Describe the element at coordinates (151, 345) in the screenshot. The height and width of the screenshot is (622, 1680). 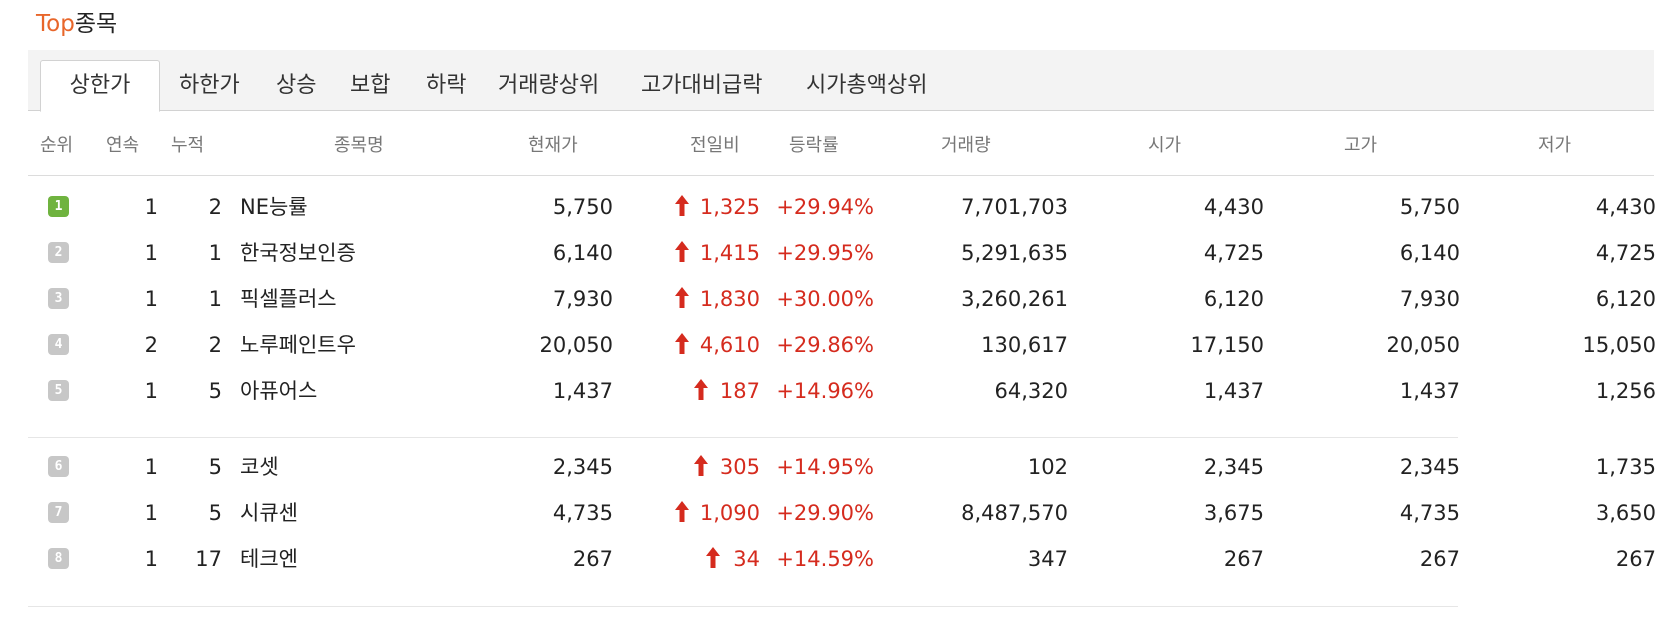
I see `streak-cell: 2` at that location.